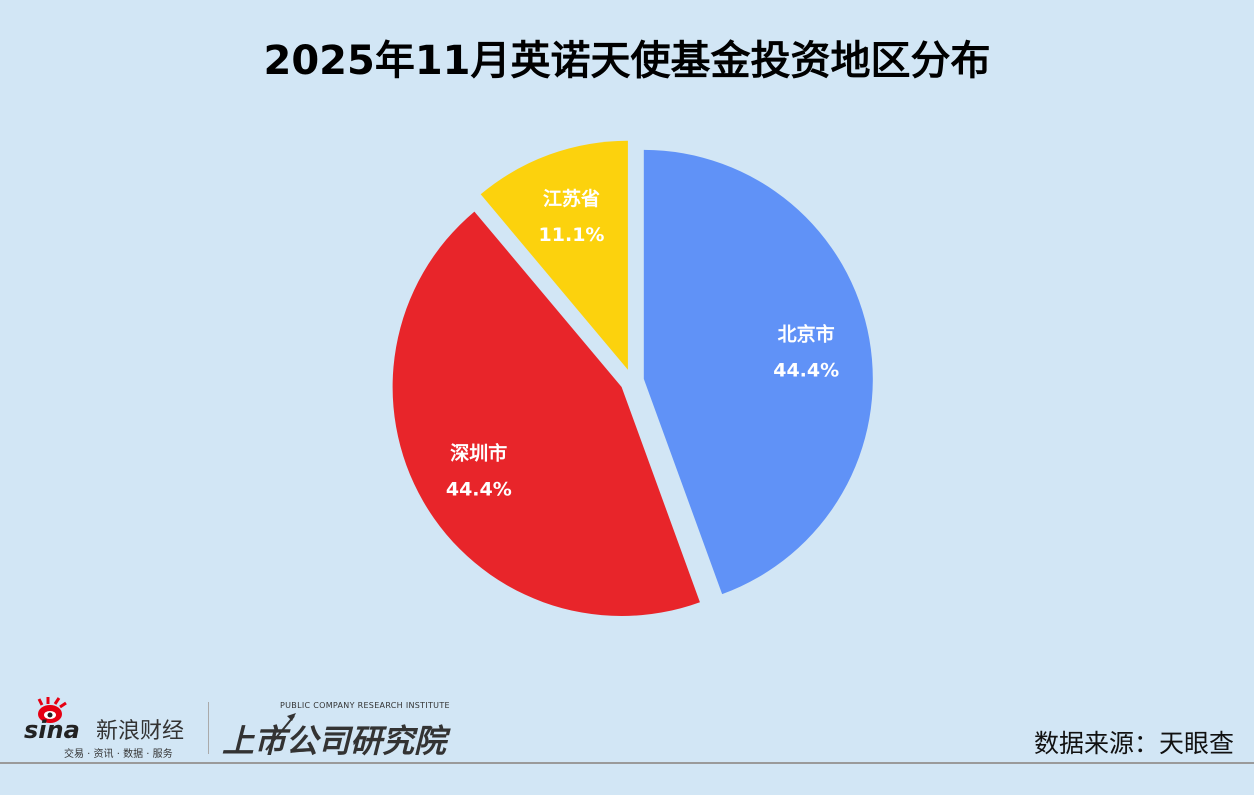  What do you see at coordinates (627, 763) in the screenshot?
I see `footer-line` at bounding box center [627, 763].